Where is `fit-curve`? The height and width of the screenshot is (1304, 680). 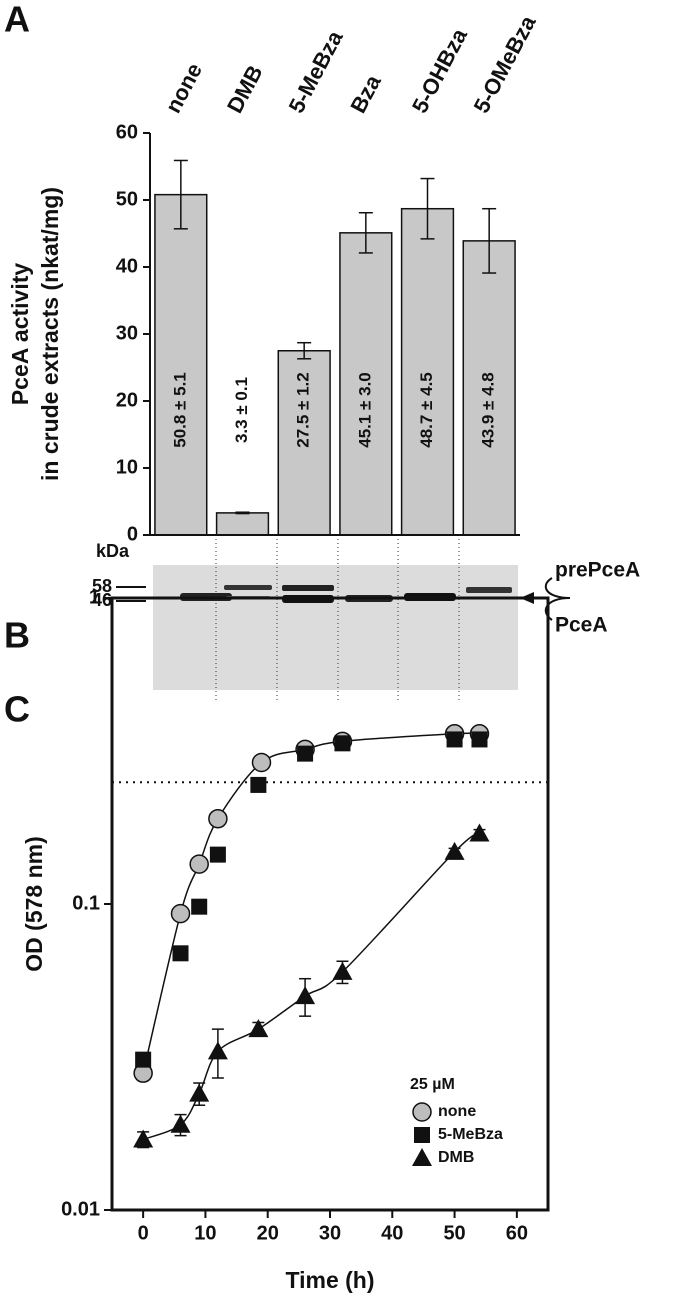
fit-curve is located at coordinates (311, 986).